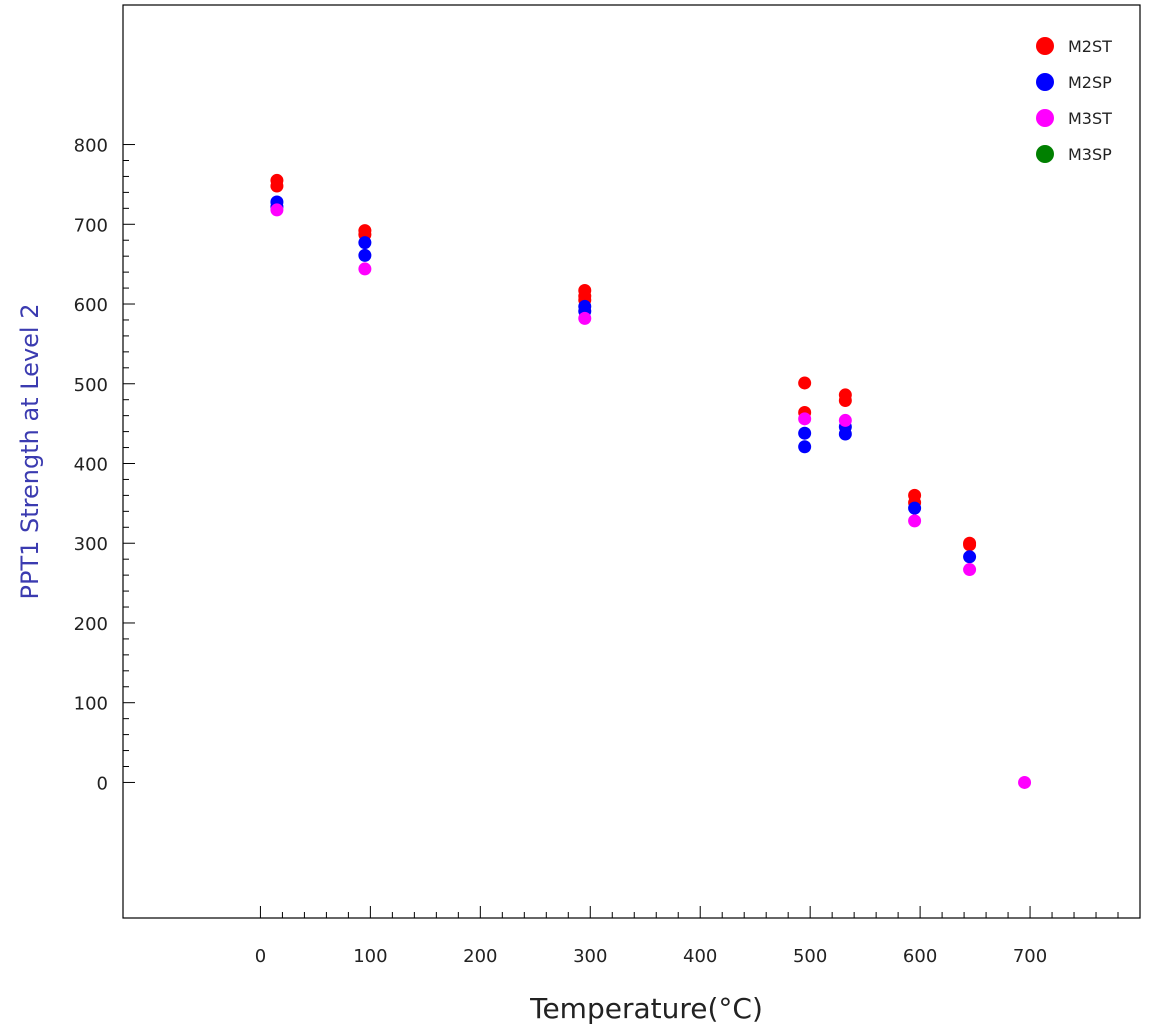  What do you see at coordinates (91, 146) in the screenshot?
I see `y-tick-label: 800` at bounding box center [91, 146].